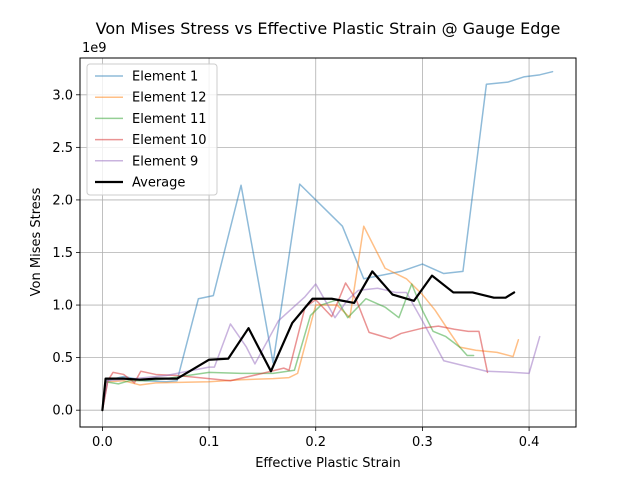  I want to click on y-axis-label: Von Mises Stress, so click(36, 241).